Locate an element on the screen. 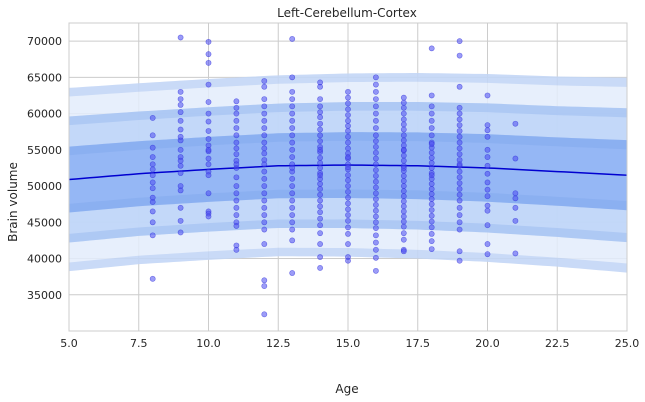  y-axis-label: Brain volume is located at coordinates (13, 202).